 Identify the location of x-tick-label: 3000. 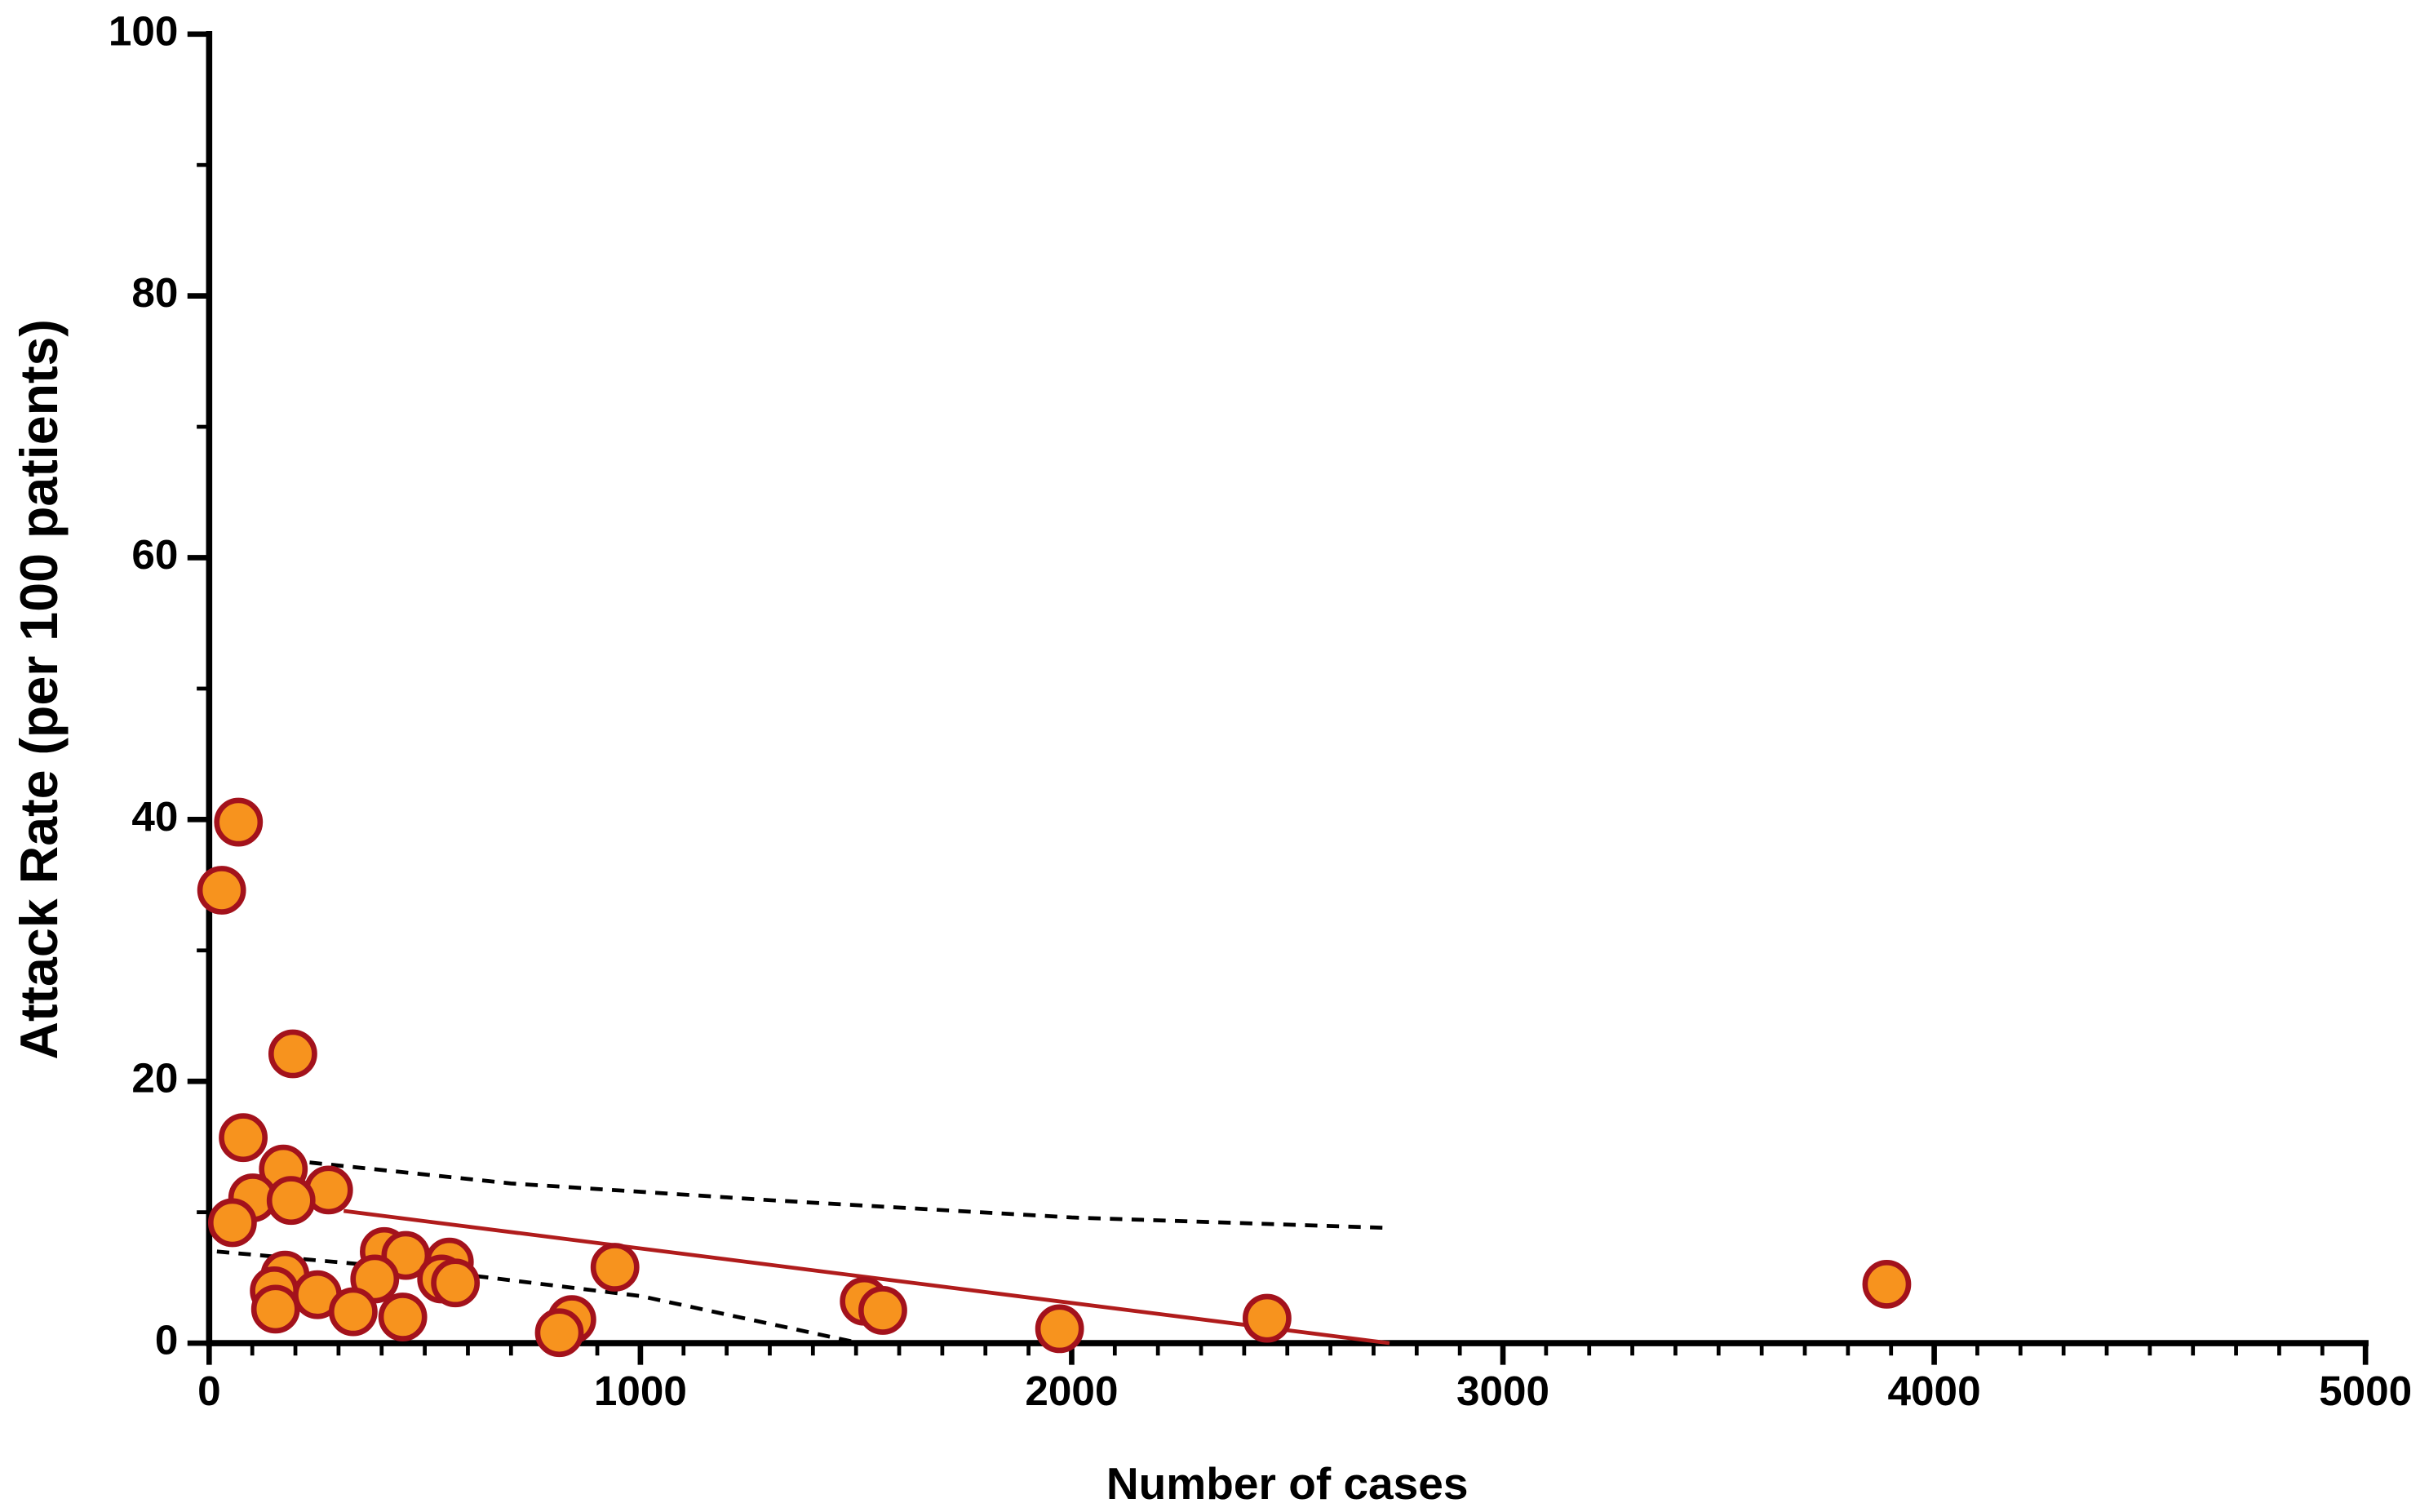
(1502, 1391).